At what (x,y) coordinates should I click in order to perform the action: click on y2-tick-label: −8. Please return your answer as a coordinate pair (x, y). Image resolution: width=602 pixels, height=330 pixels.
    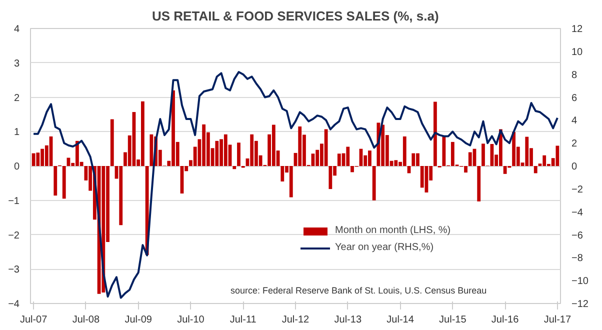
    Looking at the image, I should click on (578, 258).